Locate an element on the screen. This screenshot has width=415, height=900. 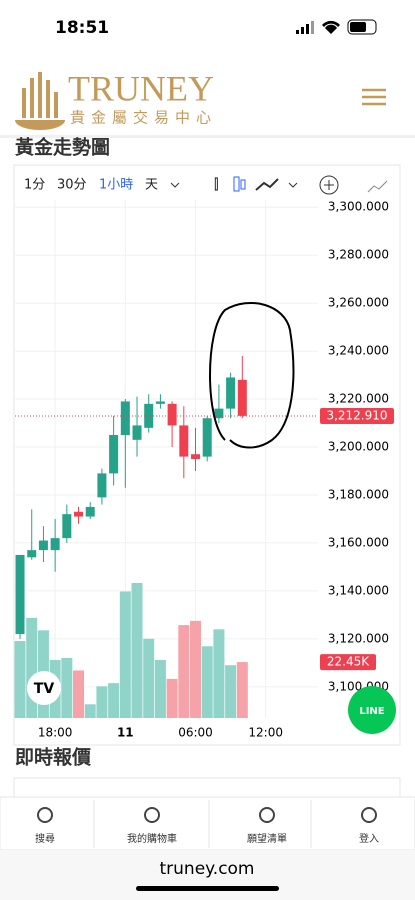
volume-label: 22.45K is located at coordinates (348, 662).